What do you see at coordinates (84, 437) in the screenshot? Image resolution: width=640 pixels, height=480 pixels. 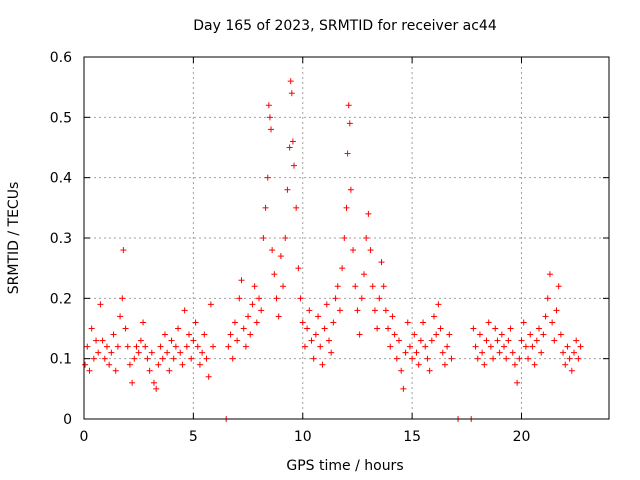 I see `x-tick-label: 0` at bounding box center [84, 437].